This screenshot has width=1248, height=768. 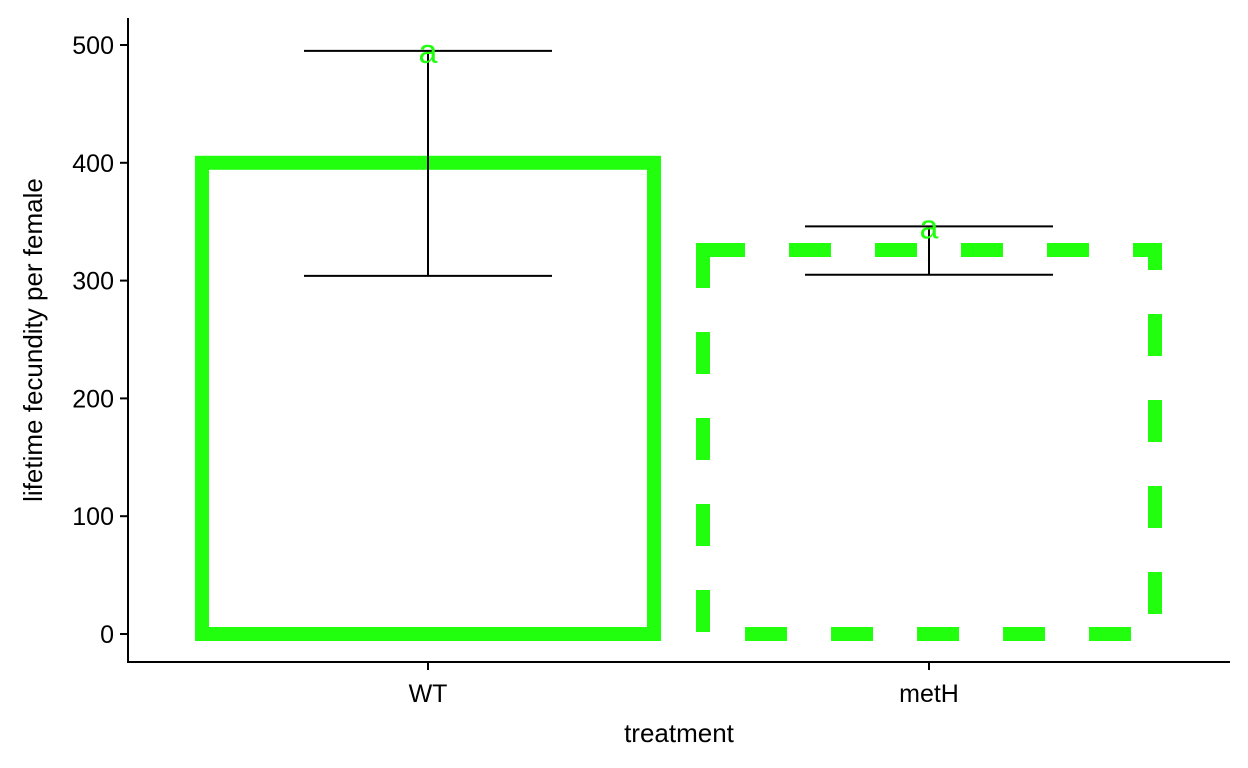 I want to click on x-tick-label-meth: metH, so click(x=929, y=694).